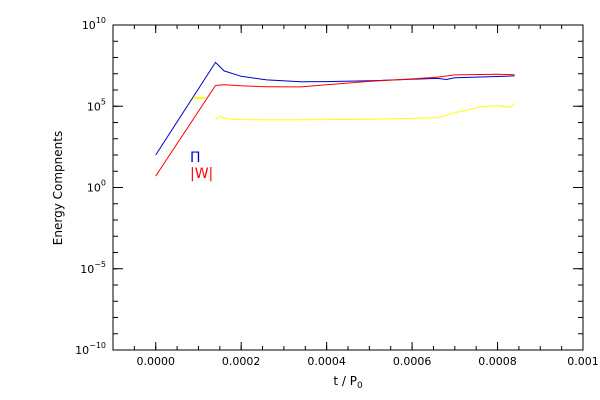 The height and width of the screenshot is (400, 600). What do you see at coordinates (94, 24) in the screenshot?
I see `y-tick-label: 10¹⁰` at bounding box center [94, 24].